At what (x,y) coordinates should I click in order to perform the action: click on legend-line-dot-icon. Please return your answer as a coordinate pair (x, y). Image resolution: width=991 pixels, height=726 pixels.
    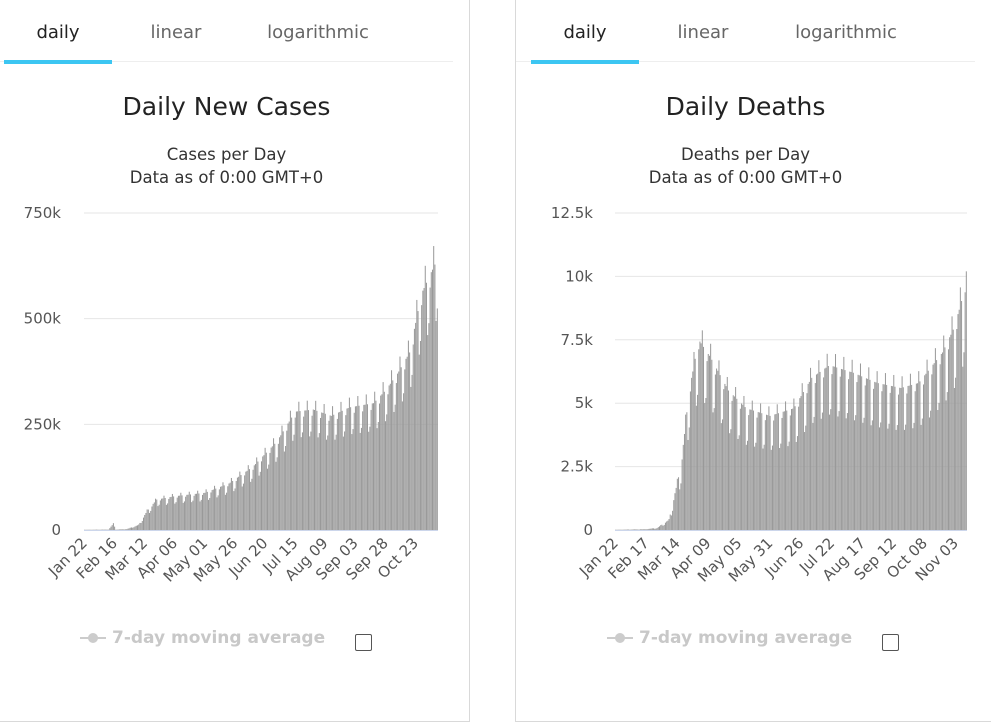
    Looking at the image, I should click on (620, 638).